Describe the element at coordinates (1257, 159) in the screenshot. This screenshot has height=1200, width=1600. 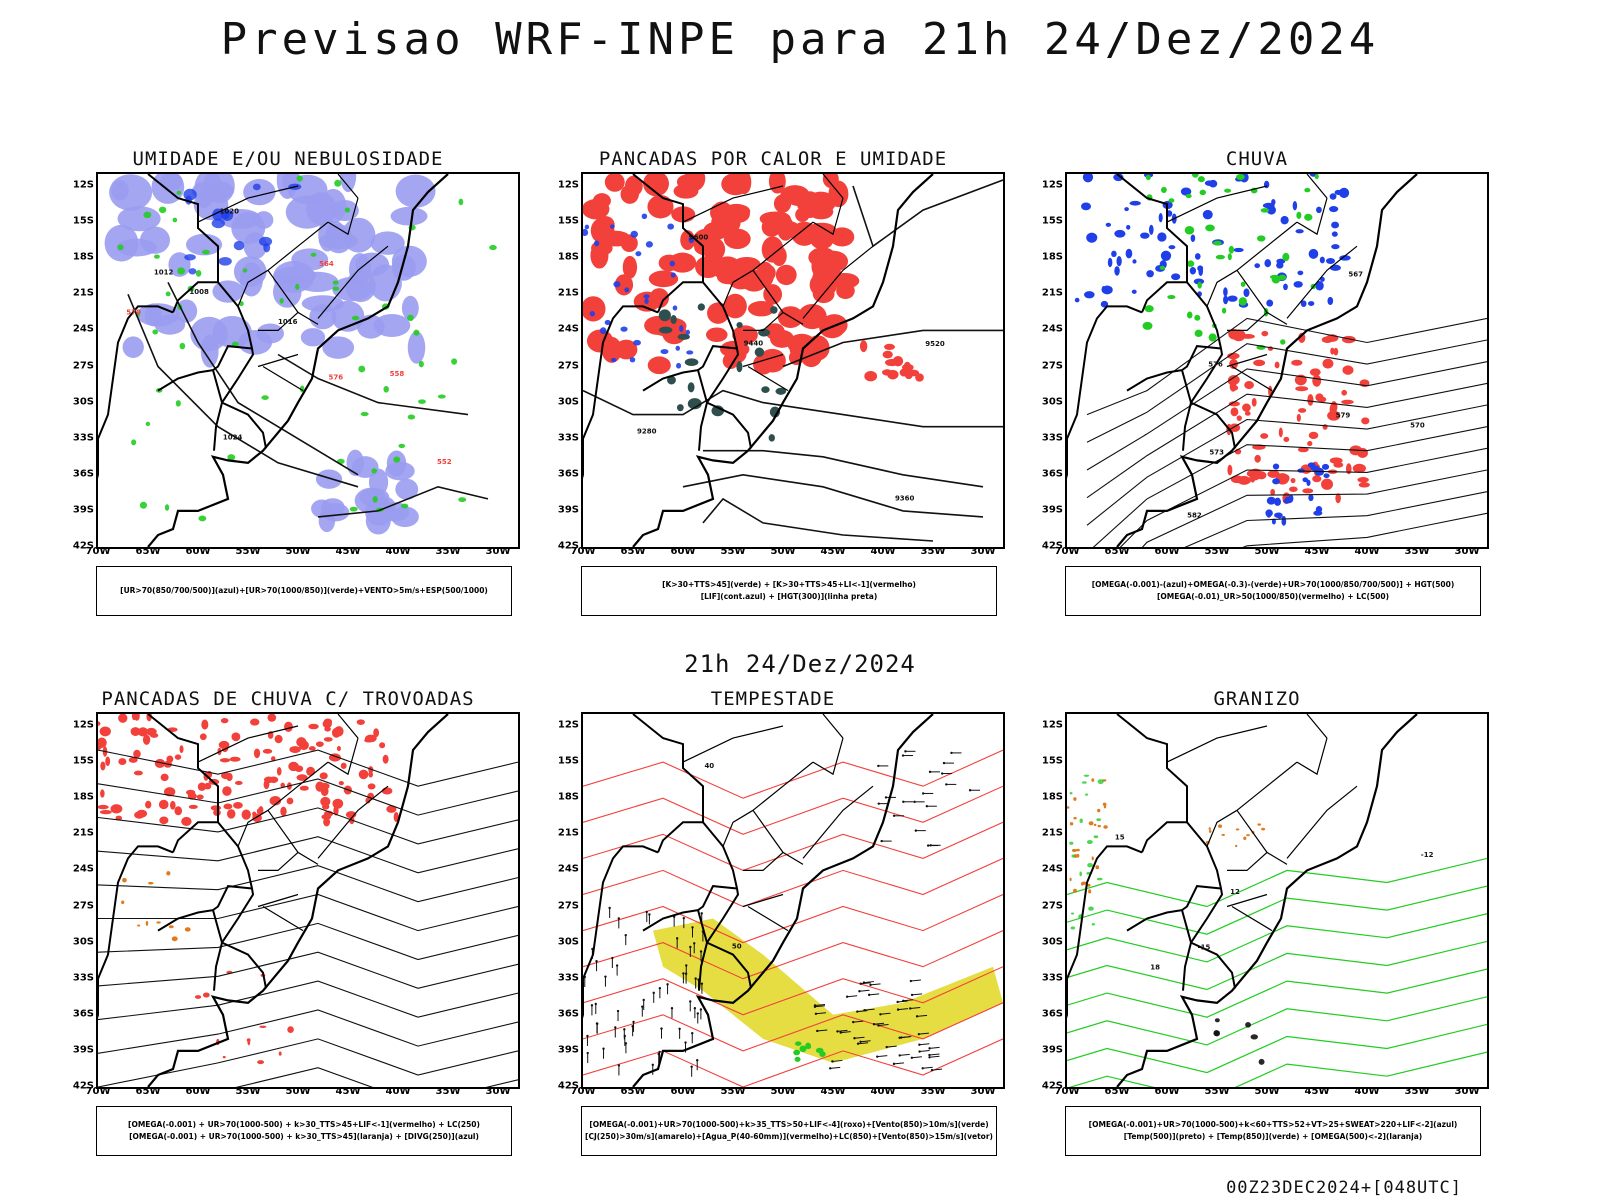
I see `panel-title: CHUVA` at that location.